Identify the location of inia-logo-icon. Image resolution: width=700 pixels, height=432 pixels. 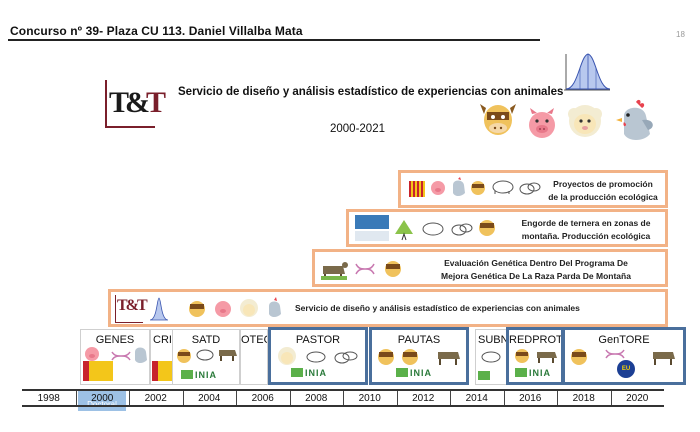
(485, 375).